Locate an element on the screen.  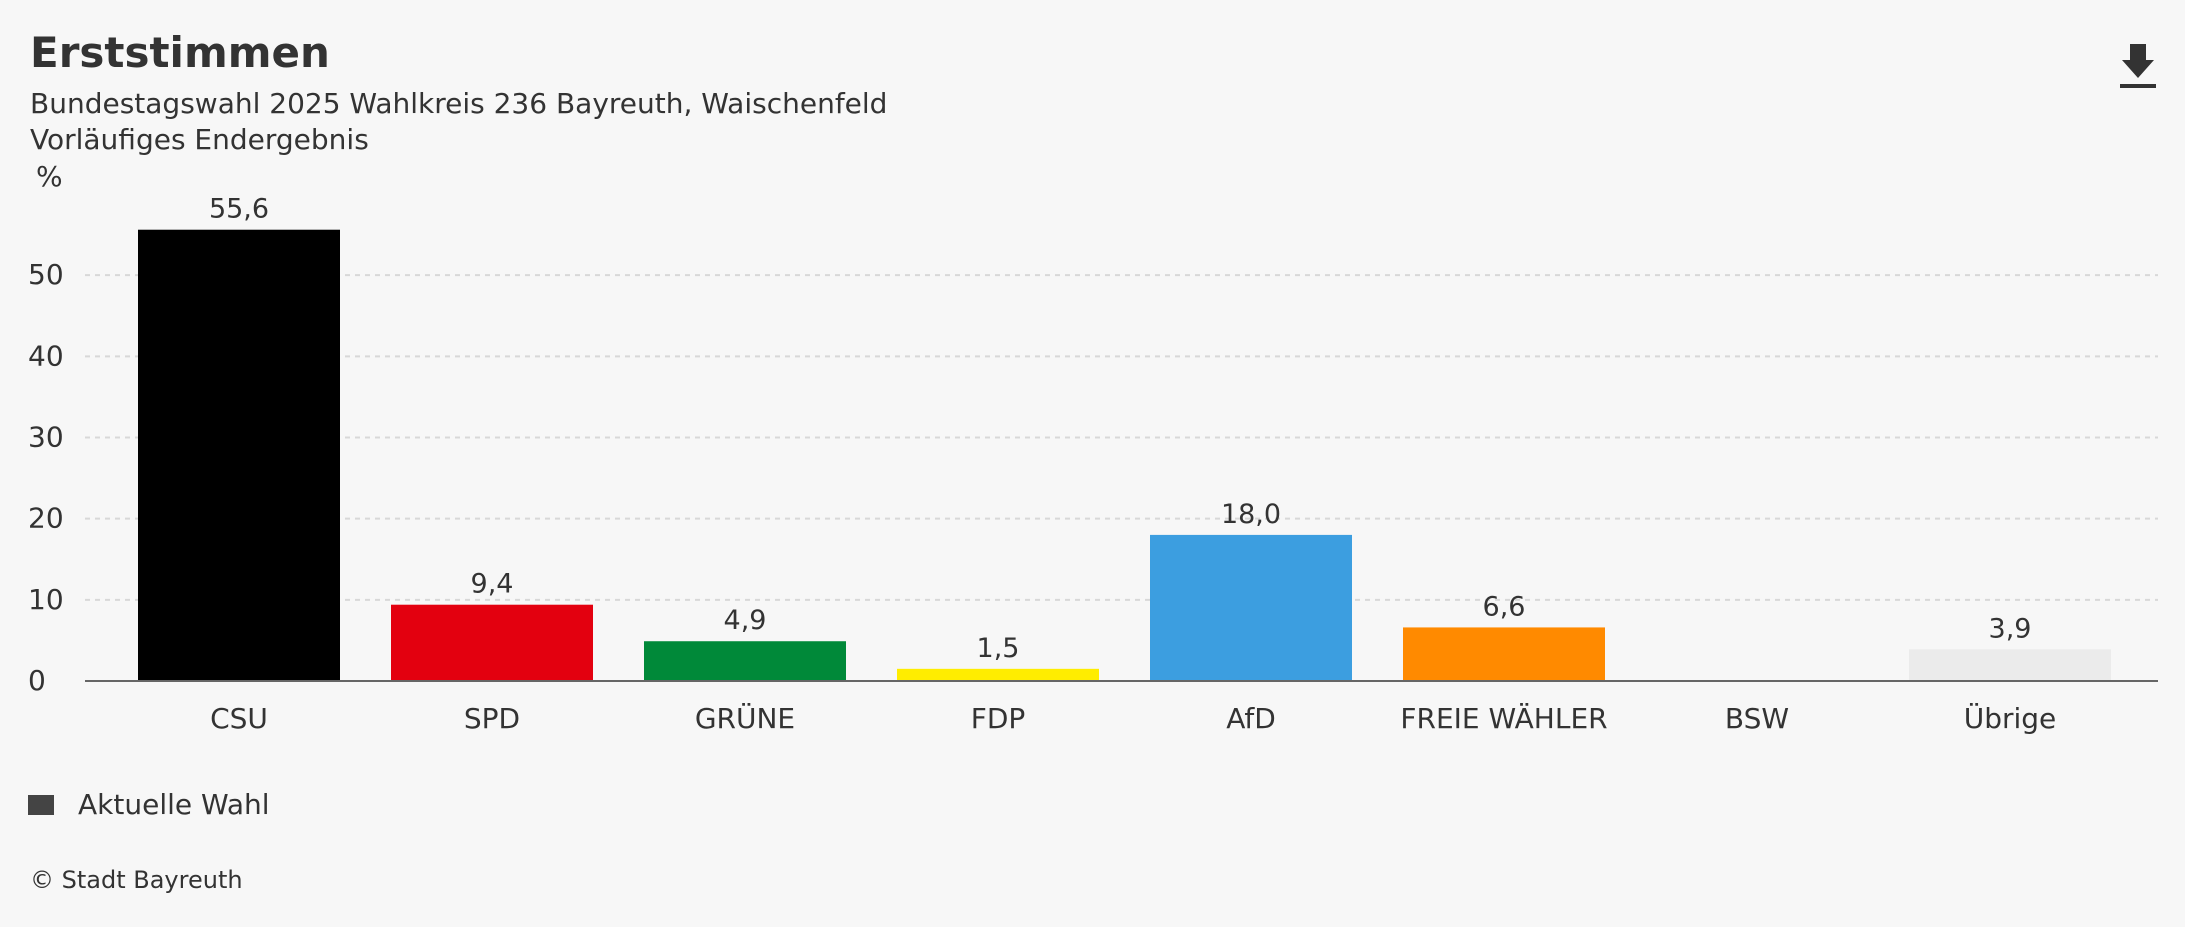
bar-value-label: 18,0 is located at coordinates (1251, 514).